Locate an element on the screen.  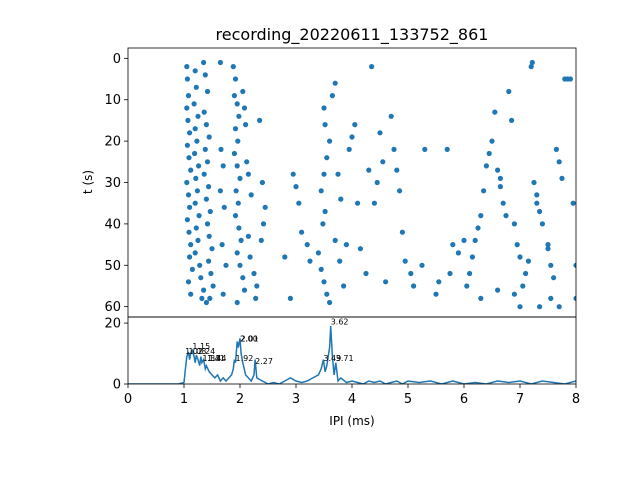
peak-annotation: 3.49 is located at coordinates (332, 358).